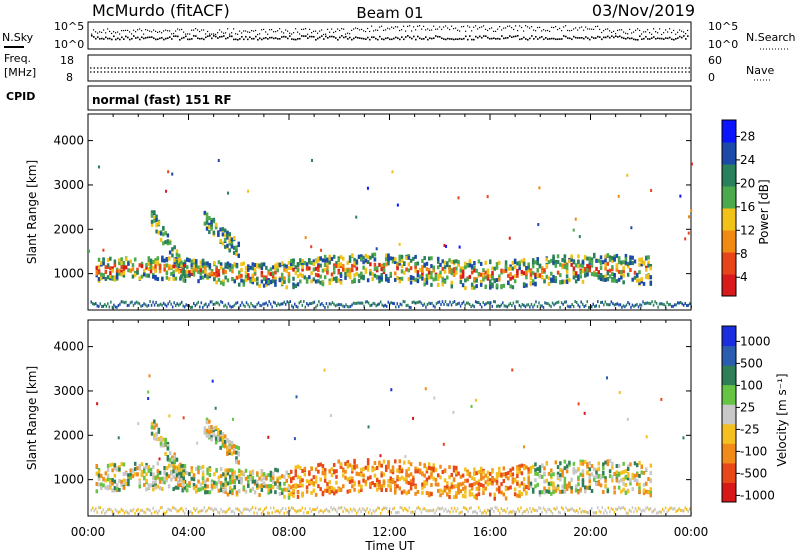 Image resolution: width=800 pixels, height=554 pixels. What do you see at coordinates (68, 274) in the screenshot?
I see `y-tick-label: 1000` at bounding box center [68, 274].